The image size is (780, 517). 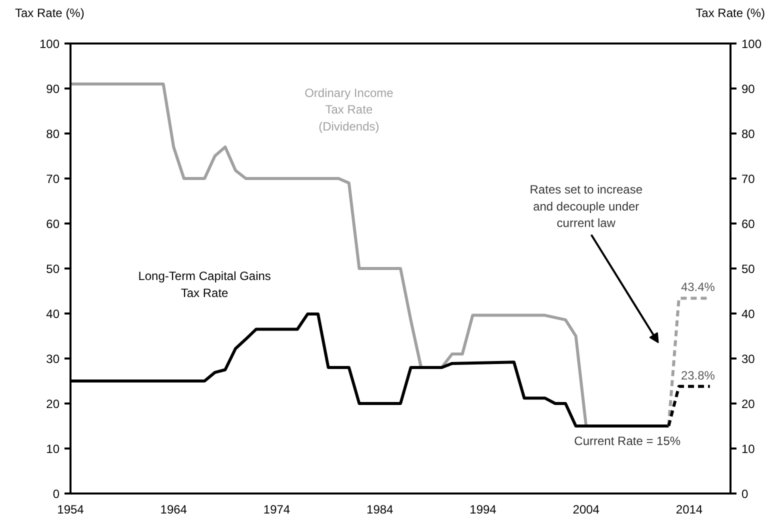 I want to click on x-tick-label: 1994, so click(x=483, y=509).